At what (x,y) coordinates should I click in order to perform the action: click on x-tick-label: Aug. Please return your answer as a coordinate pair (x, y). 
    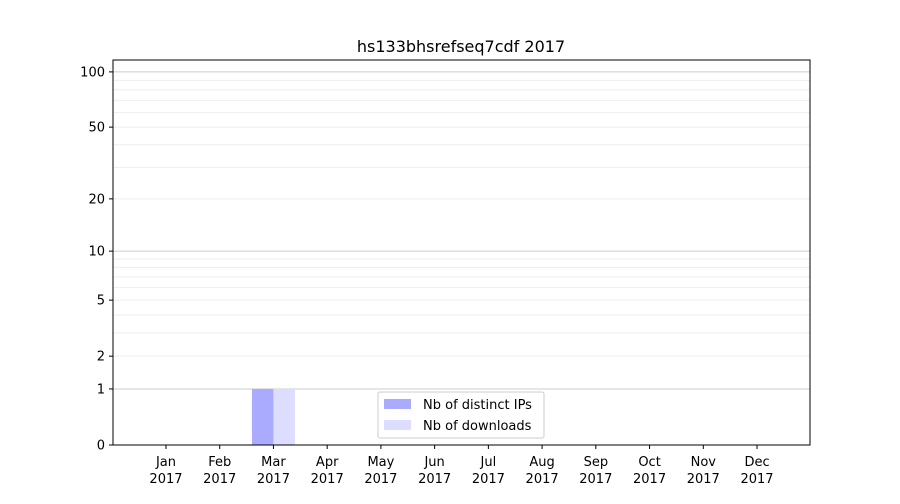
    Looking at the image, I should click on (541, 462).